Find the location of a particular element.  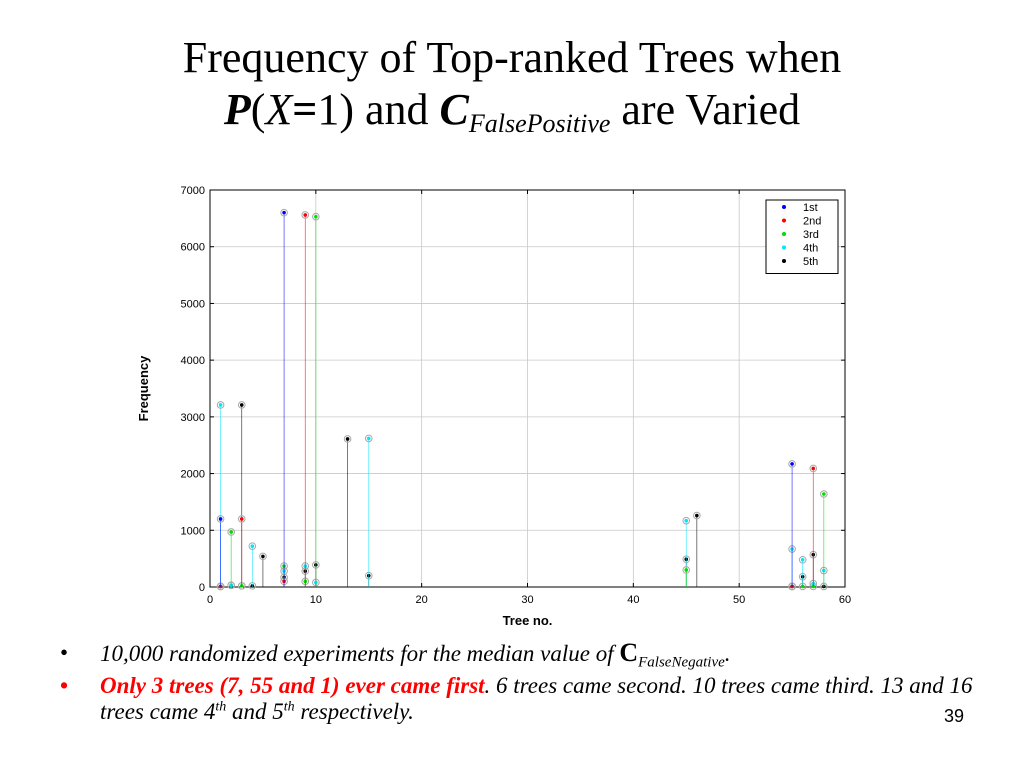

y-tick-label: 2000 is located at coordinates (193, 475).